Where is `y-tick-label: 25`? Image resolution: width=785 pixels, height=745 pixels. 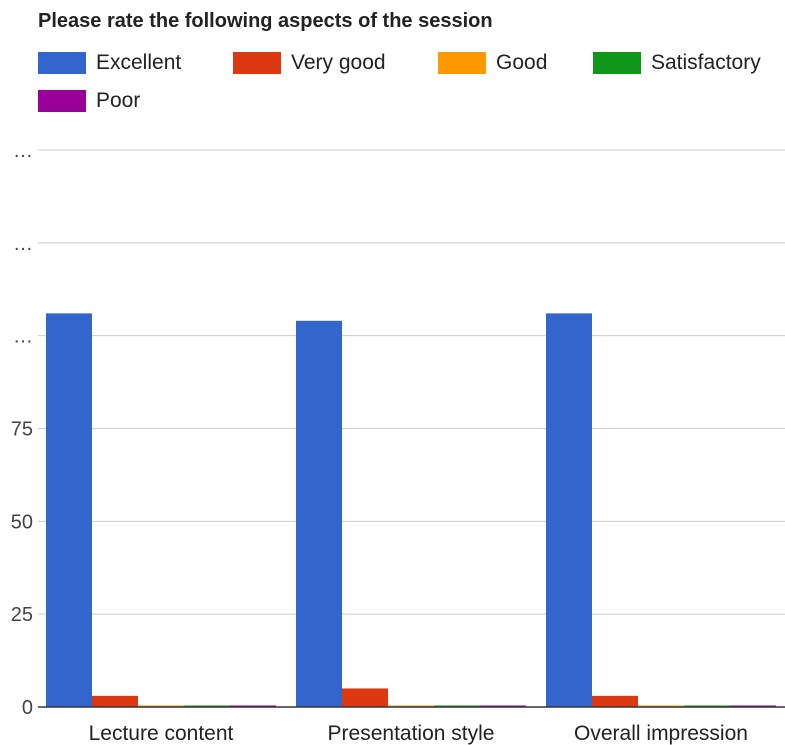 y-tick-label: 25 is located at coordinates (22, 615).